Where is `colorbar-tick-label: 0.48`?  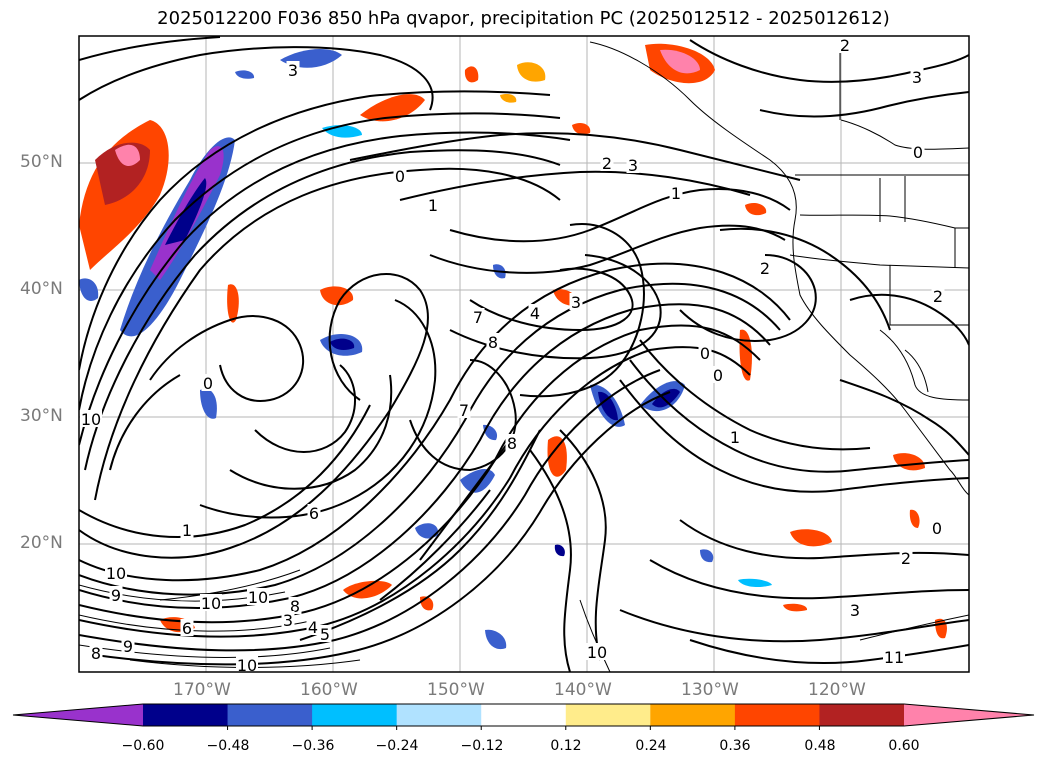
colorbar-tick-label: 0.48 is located at coordinates (820, 746).